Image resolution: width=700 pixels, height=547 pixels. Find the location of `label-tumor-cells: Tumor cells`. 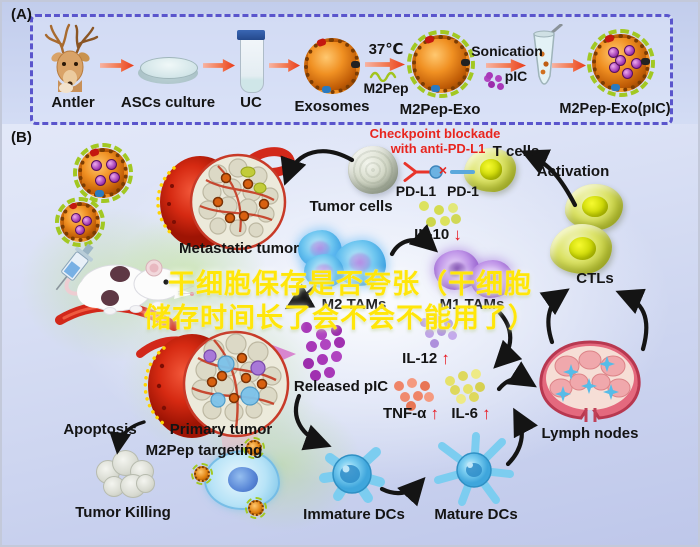

label-tumor-cells: Tumor cells is located at coordinates (351, 206).